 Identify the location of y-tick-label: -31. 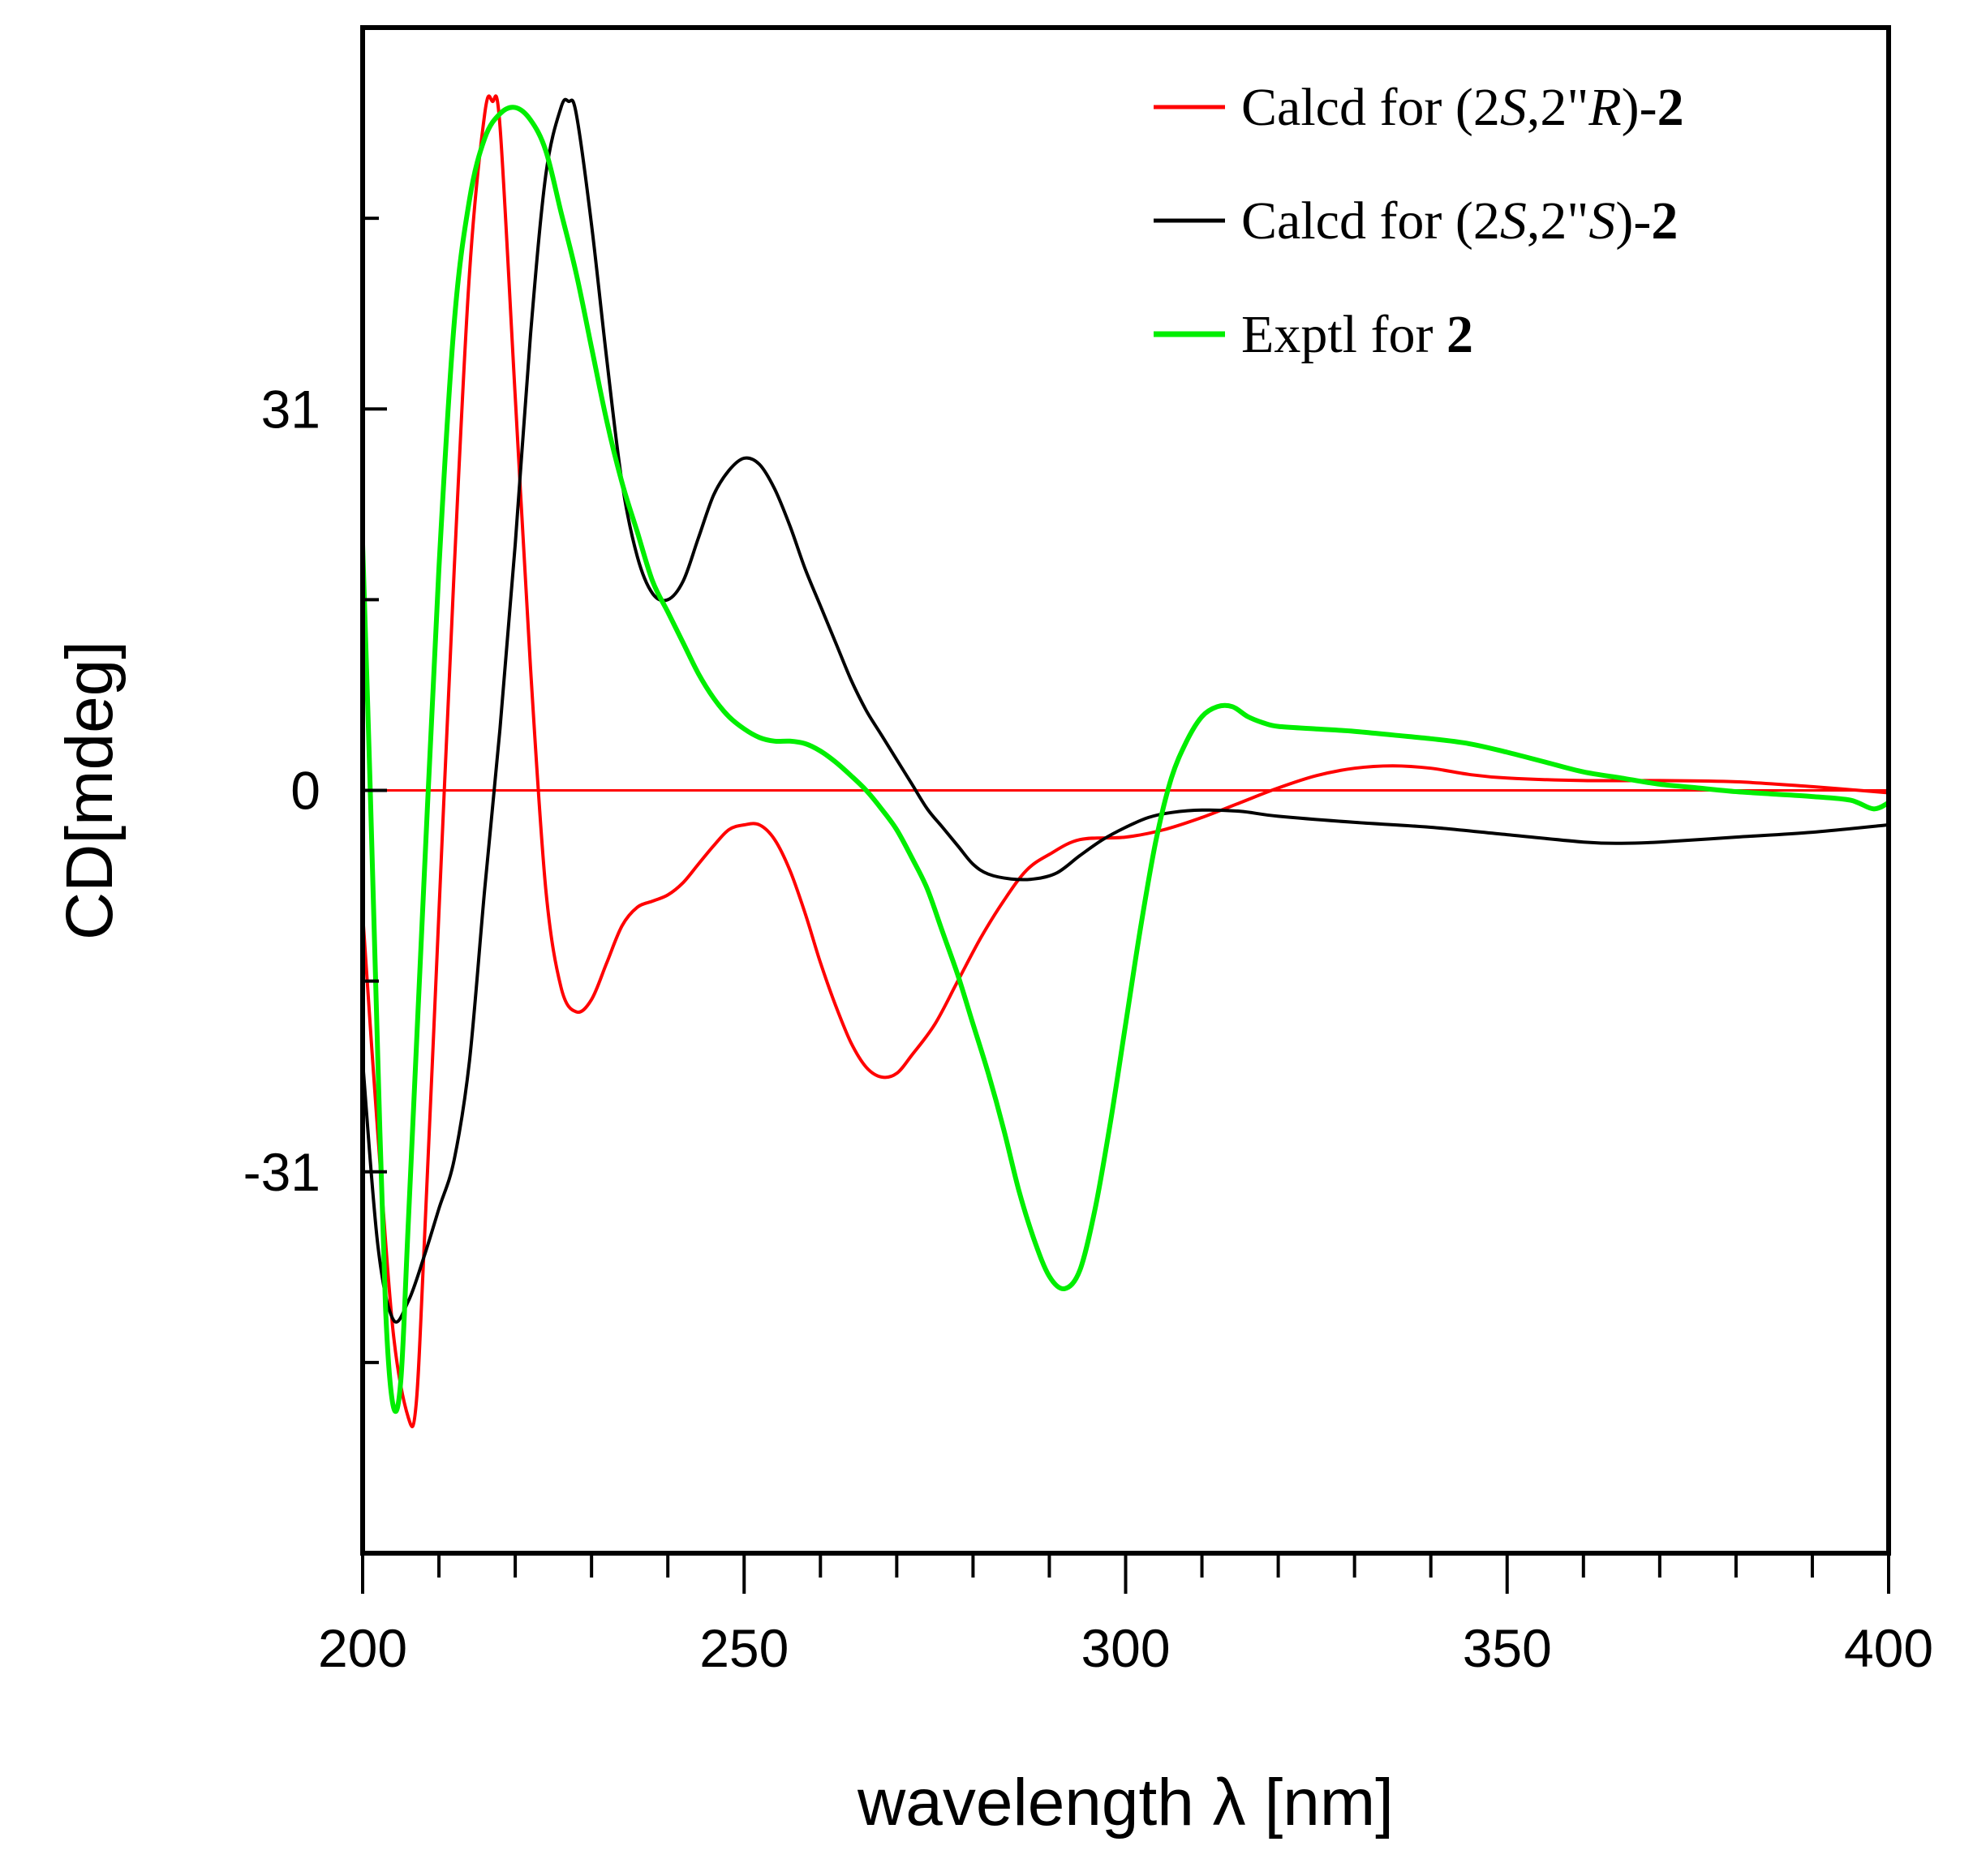
(281, 1172).